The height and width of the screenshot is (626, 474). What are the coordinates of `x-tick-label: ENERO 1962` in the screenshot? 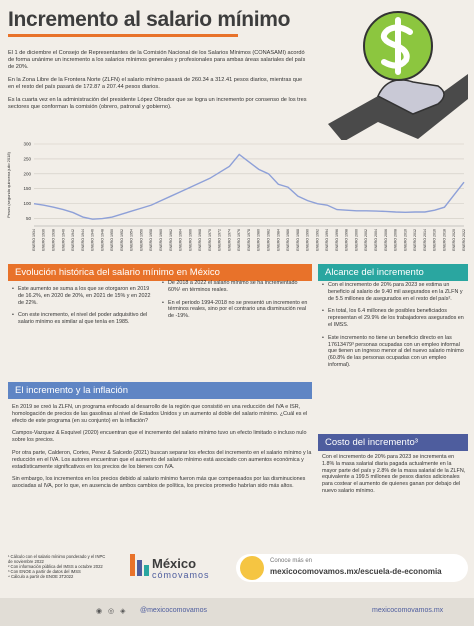 It's located at (171, 240).